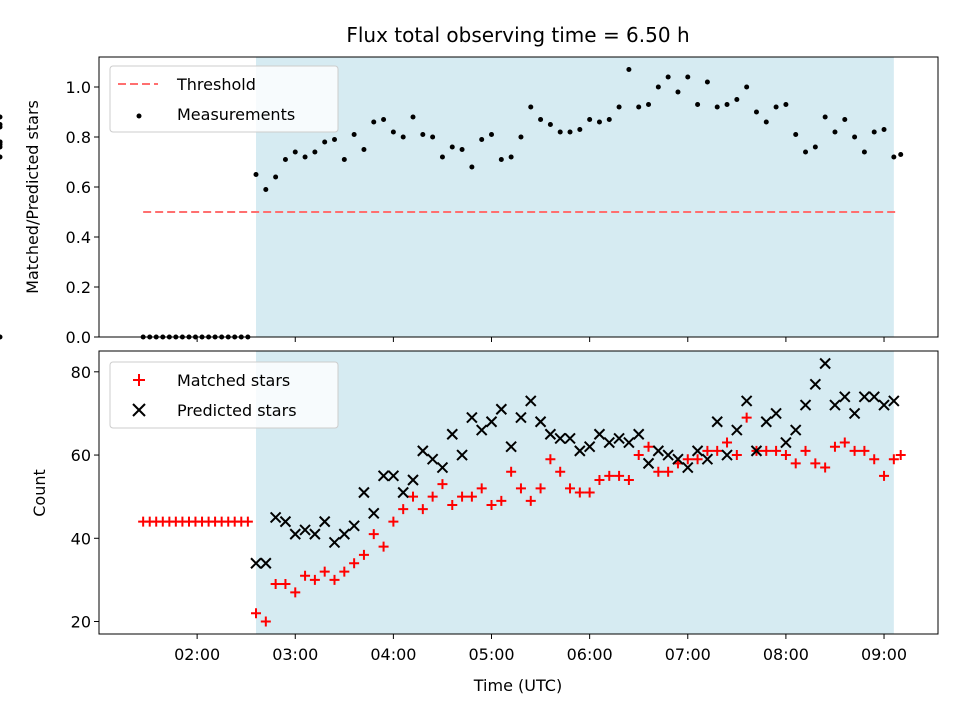 This screenshot has width=960, height=720. Describe the element at coordinates (78, 87) in the screenshot. I see `y-tick-label: 1.0` at that location.